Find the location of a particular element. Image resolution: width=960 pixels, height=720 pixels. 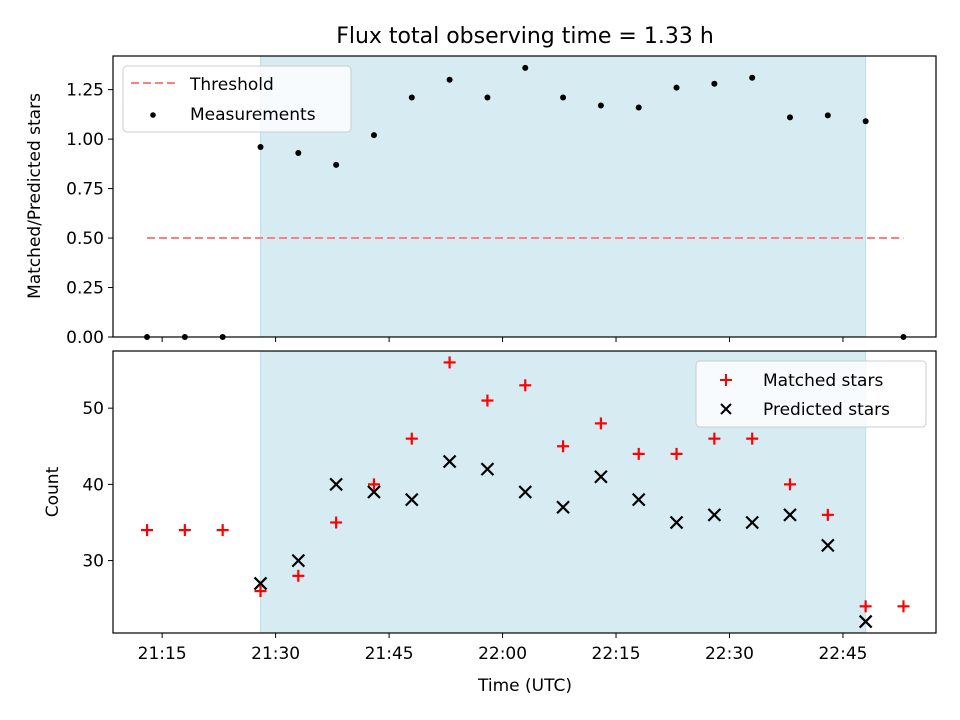

legend-matched-label: Matched stars is located at coordinates (823, 381).